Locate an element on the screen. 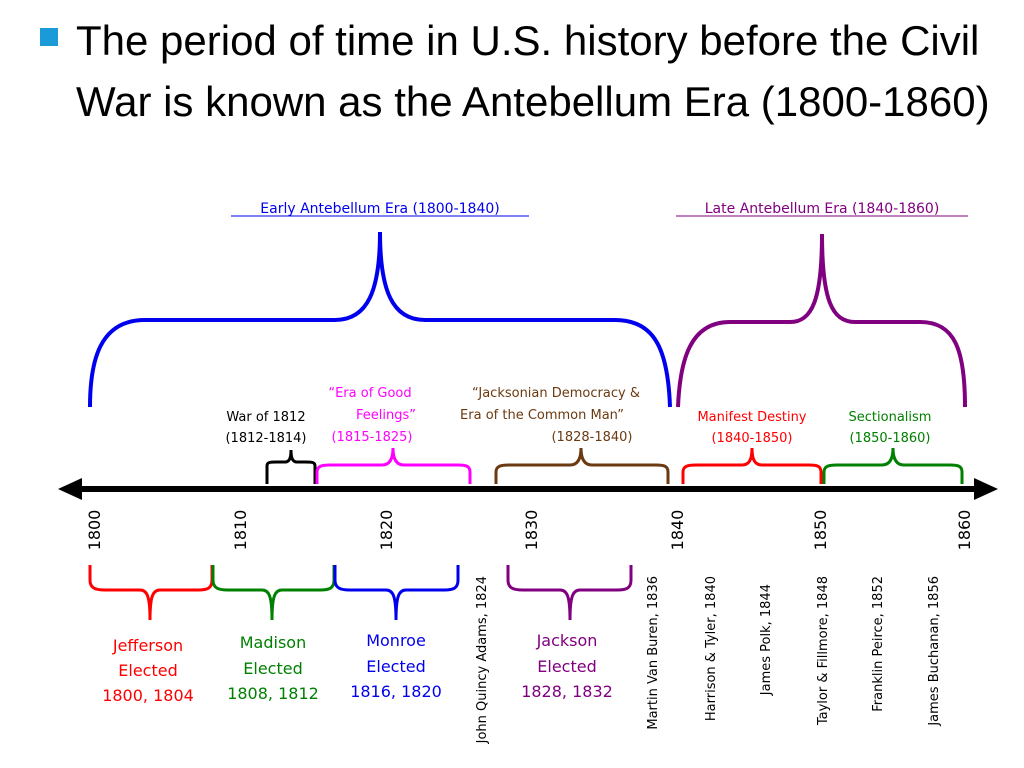 Image resolution: width=1024 pixels, height=768 pixels. jefferson-years: 1800, 1804 is located at coordinates (148, 695).